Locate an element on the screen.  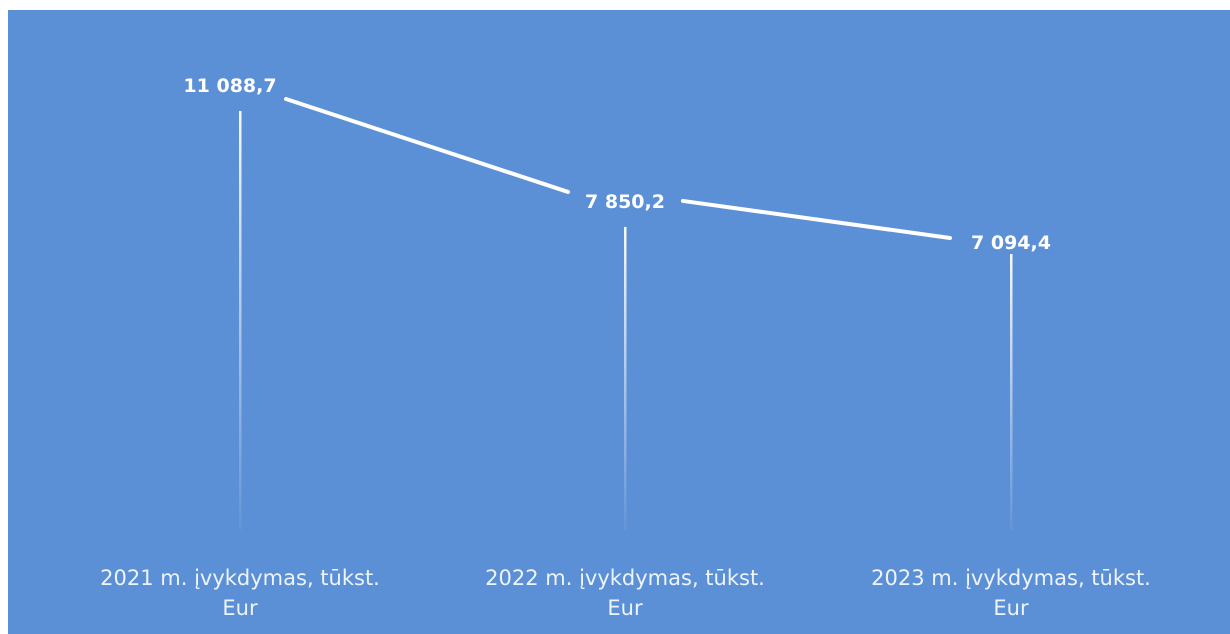
data-label-2: 7 850,2 is located at coordinates (625, 202).